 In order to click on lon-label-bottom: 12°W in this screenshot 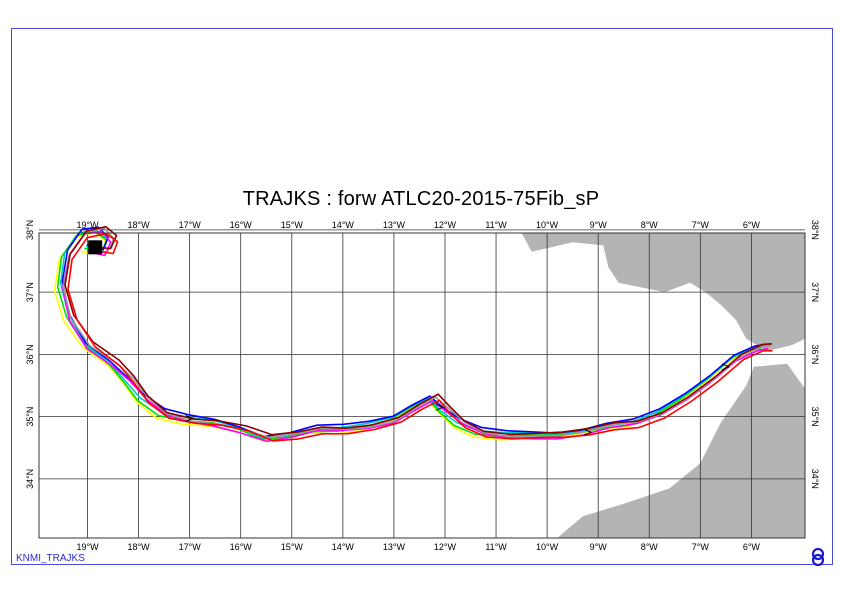, I will do `click(445, 547)`.